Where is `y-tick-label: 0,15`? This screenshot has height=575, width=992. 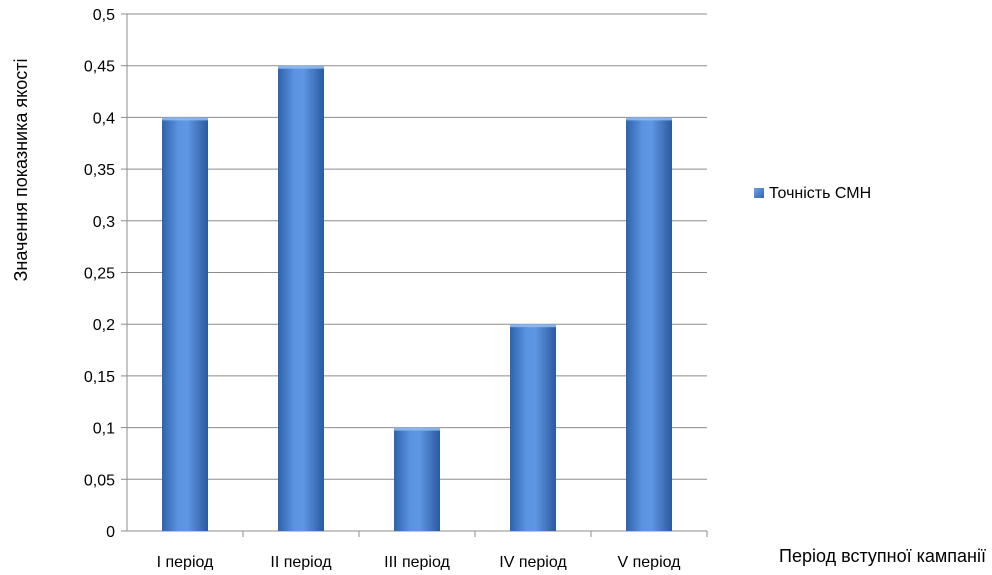
y-tick-label: 0,15 is located at coordinates (99, 377).